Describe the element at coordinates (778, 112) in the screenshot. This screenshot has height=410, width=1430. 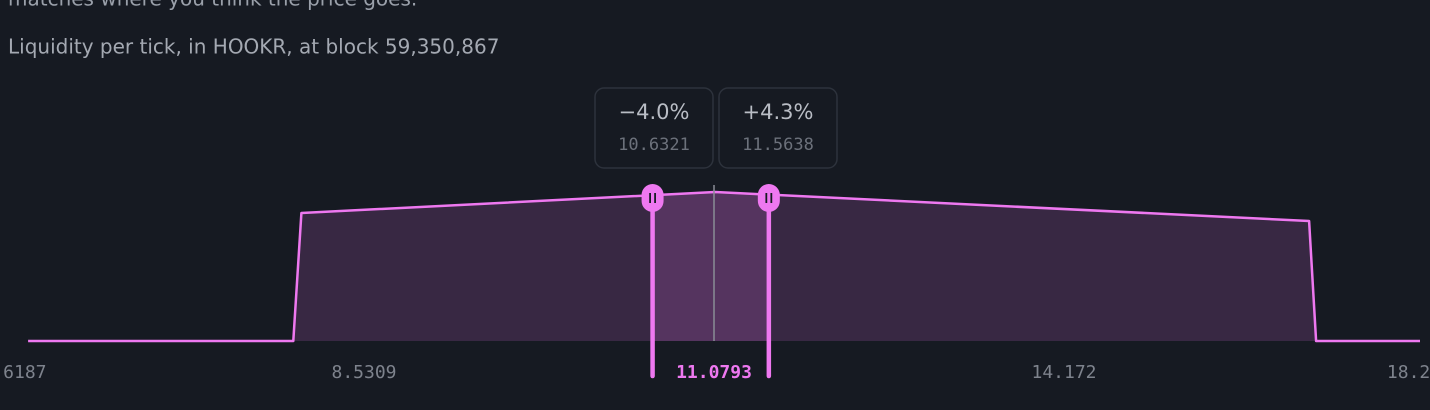
I see `range-change: +4.3%` at that location.